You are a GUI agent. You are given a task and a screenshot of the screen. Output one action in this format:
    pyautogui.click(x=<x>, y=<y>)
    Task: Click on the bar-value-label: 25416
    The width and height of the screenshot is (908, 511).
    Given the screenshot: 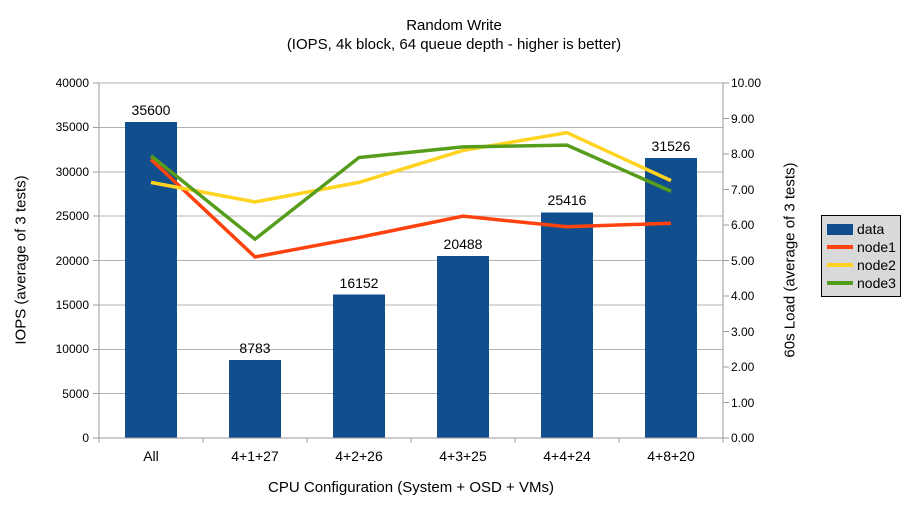 What is the action you would take?
    pyautogui.click(x=567, y=200)
    